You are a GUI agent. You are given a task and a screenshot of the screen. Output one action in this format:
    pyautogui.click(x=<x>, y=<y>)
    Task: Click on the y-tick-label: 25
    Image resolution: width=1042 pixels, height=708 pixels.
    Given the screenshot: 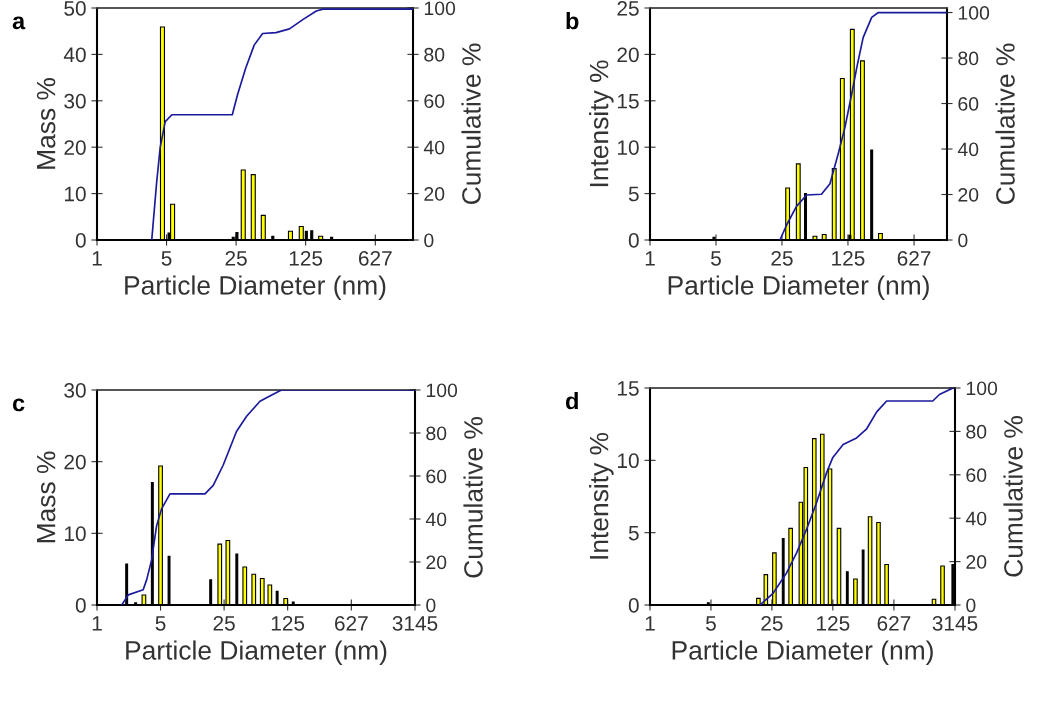 What is the action you would take?
    pyautogui.click(x=628, y=8)
    